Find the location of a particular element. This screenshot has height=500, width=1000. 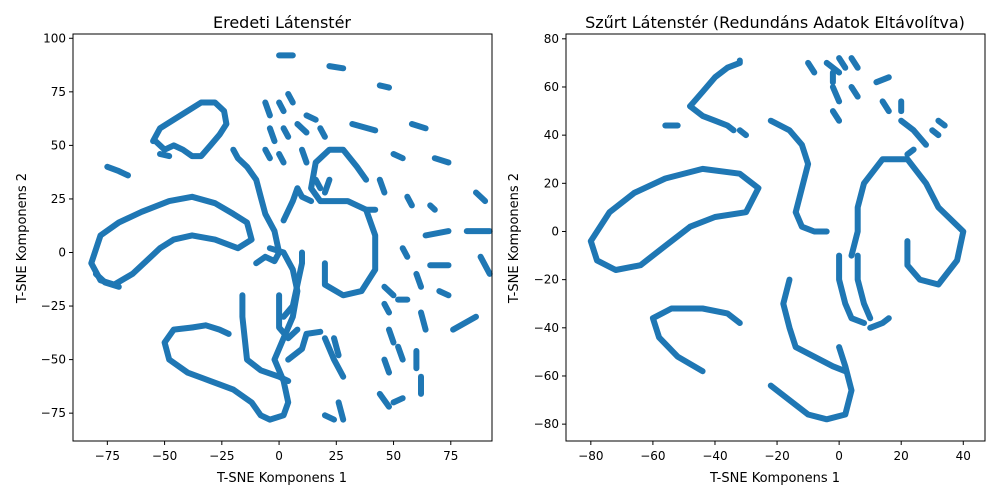

left-y-ticks: −75 −50 −25 0 25 50 75 100 is located at coordinates (57, 225).